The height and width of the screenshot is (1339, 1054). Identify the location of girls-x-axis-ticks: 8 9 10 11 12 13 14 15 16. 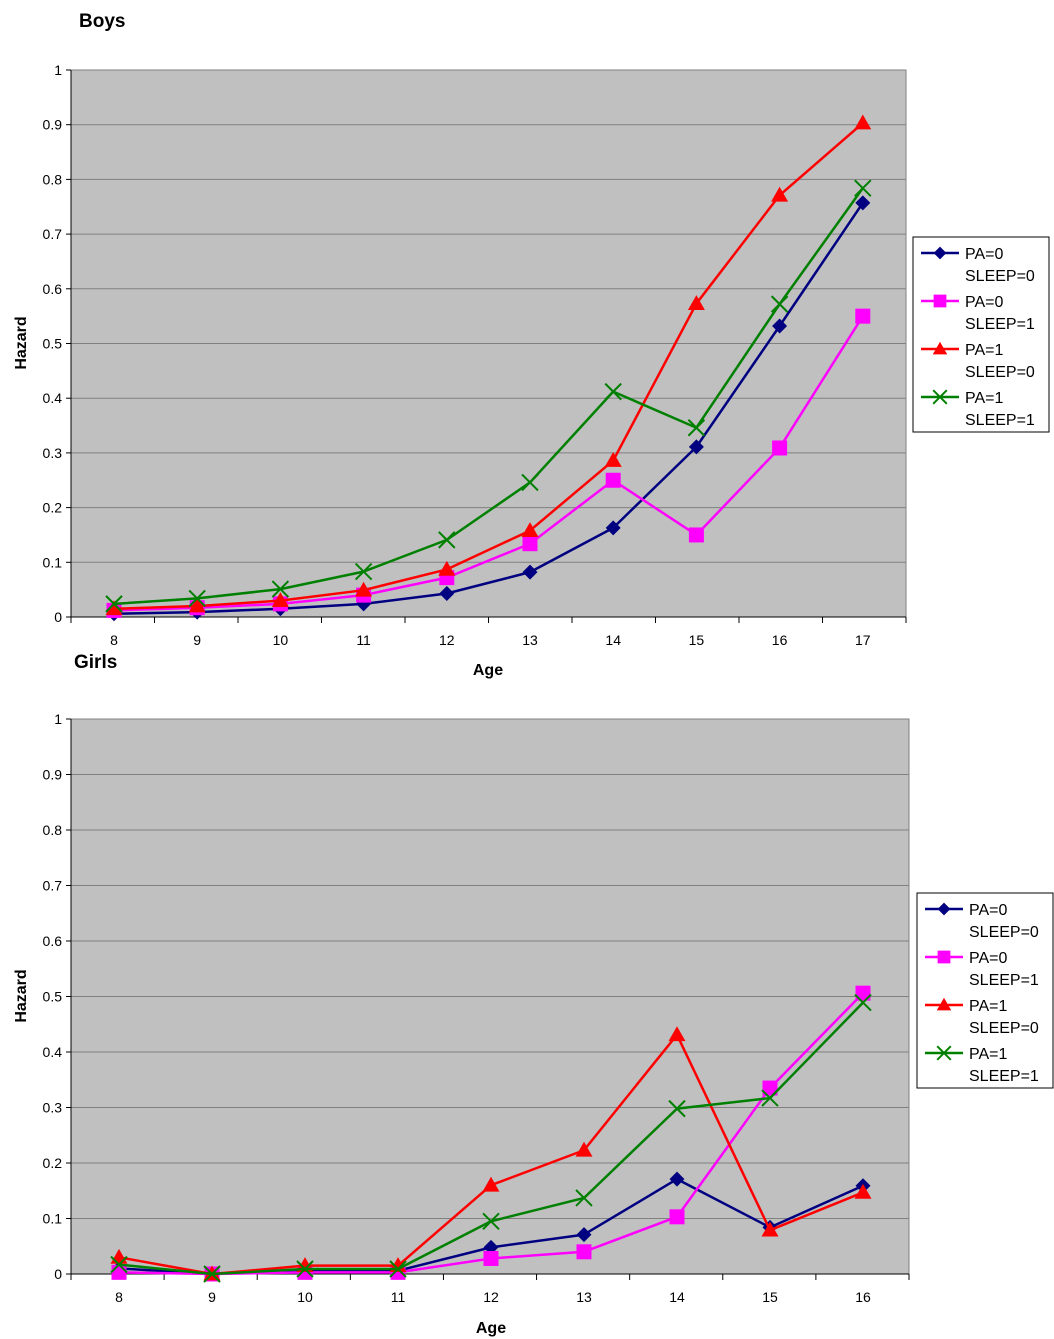
(490, 1289).